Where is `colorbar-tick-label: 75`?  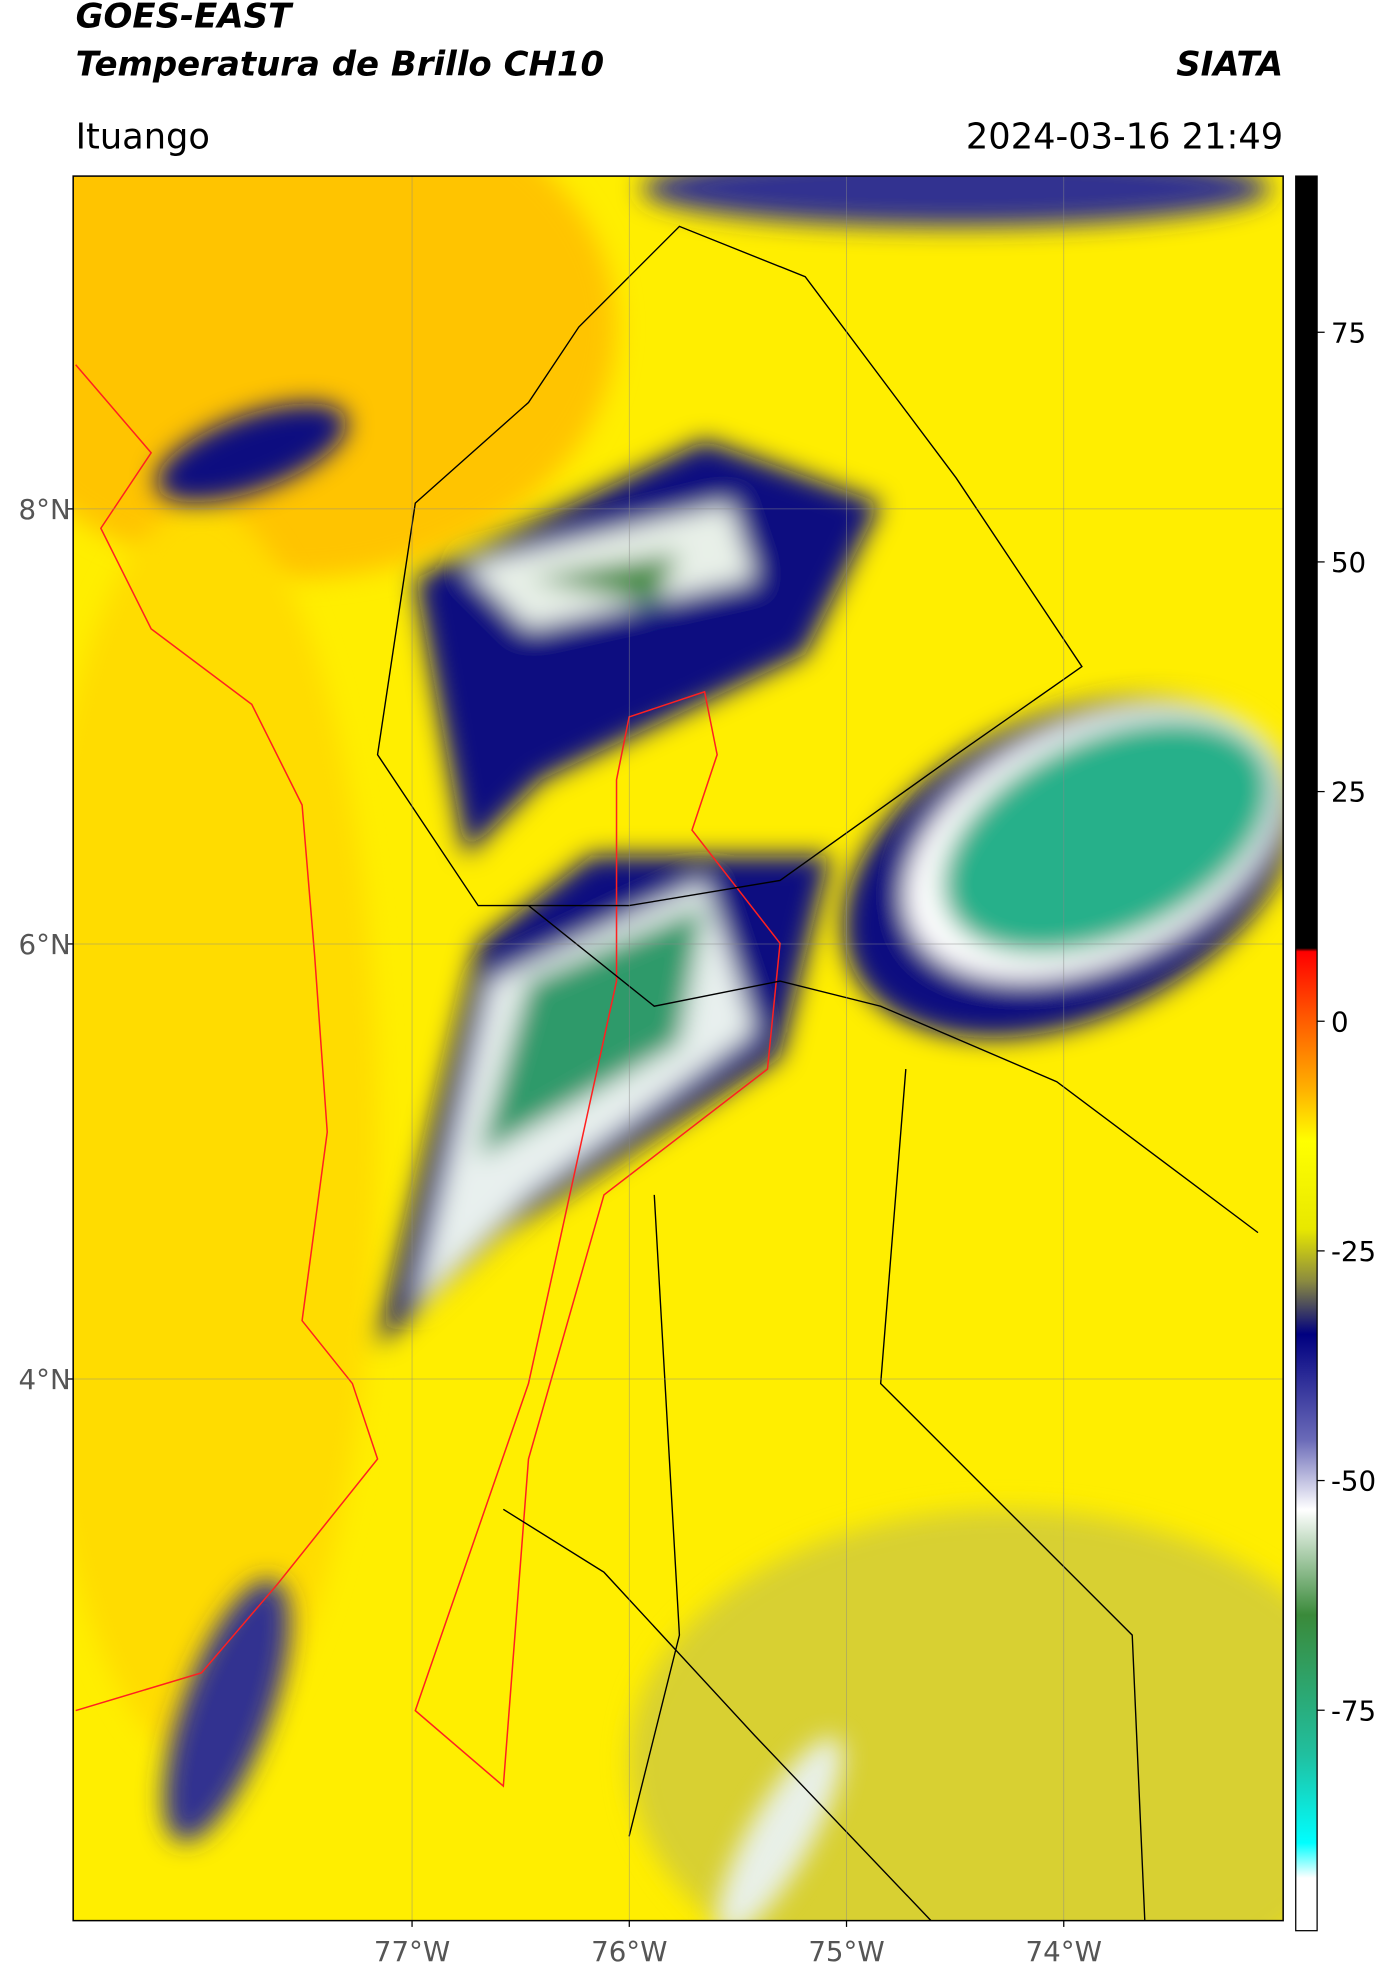
colorbar-tick-label: 75 is located at coordinates (1348, 332).